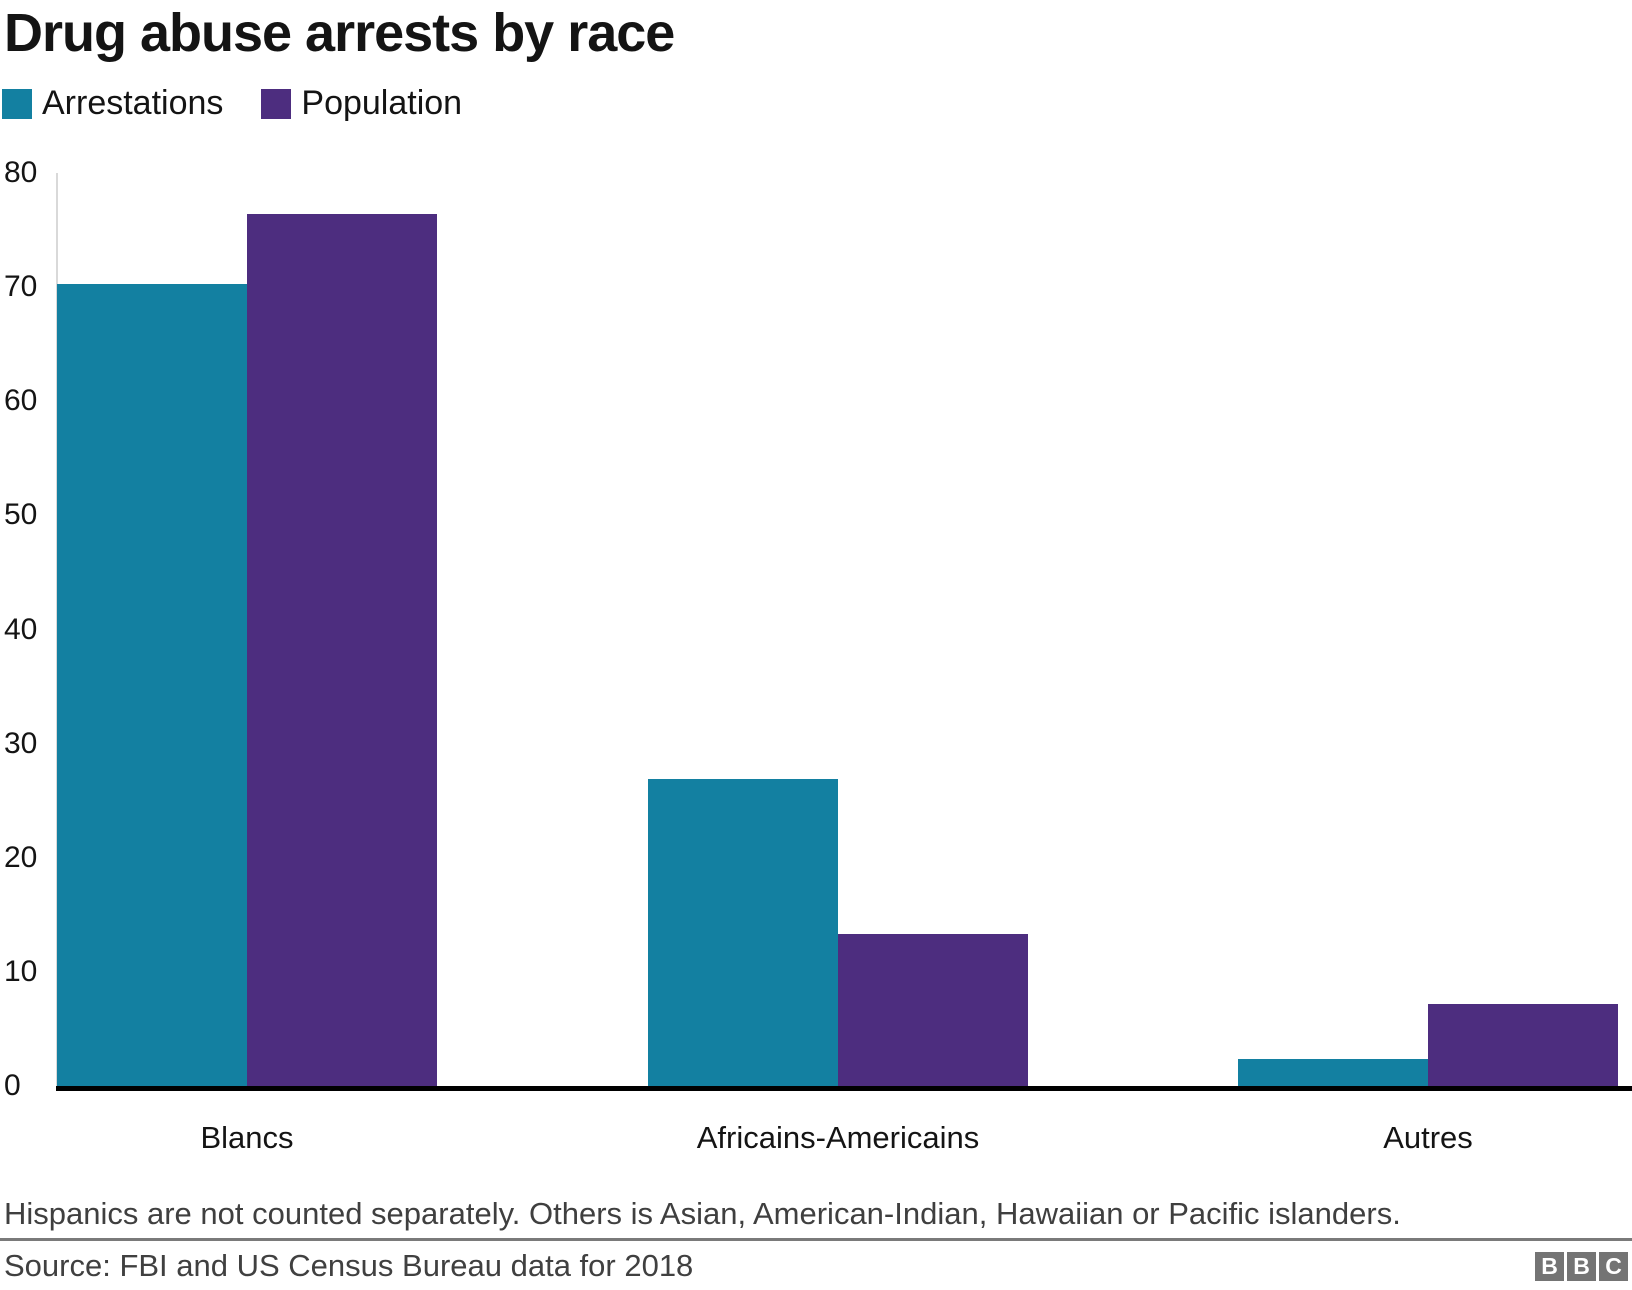 The width and height of the screenshot is (1632, 1290). I want to click on legend-item: Arrestations, so click(112, 103).